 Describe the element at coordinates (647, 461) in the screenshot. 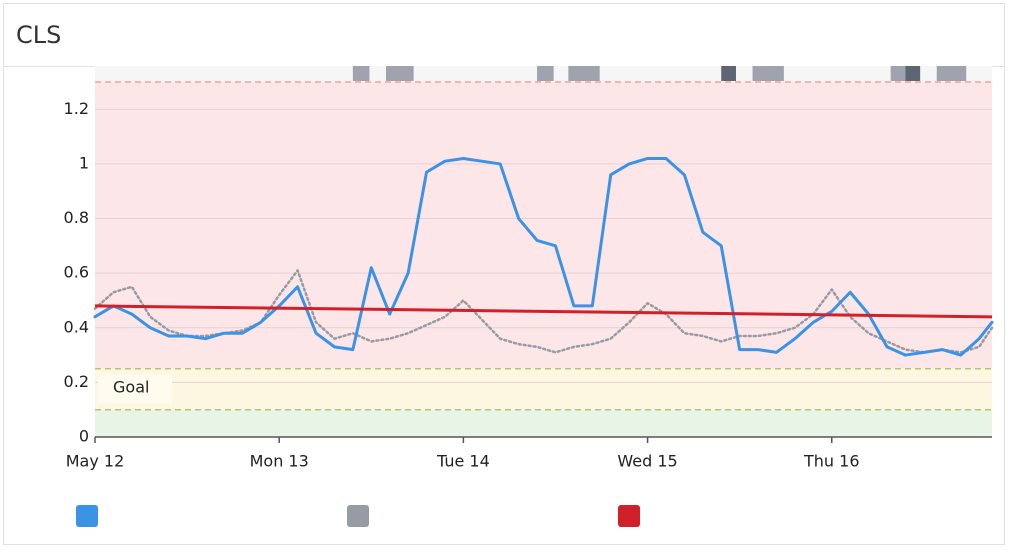

I see `x-tick-label: Wed 15` at that location.